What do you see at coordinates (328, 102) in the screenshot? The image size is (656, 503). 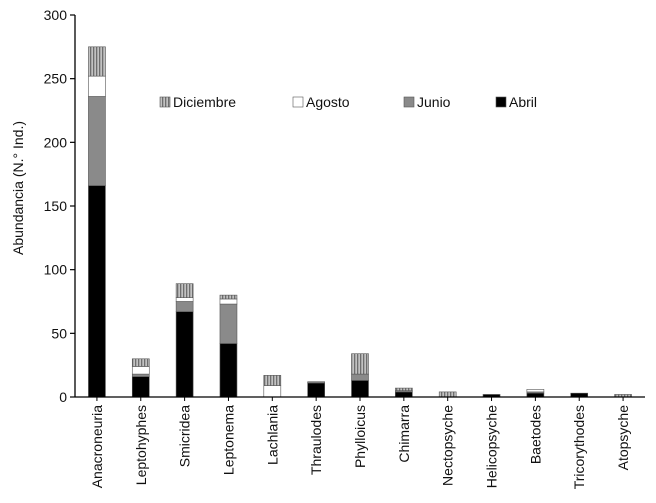 I see `legend-label-agosto: Agosto` at bounding box center [328, 102].